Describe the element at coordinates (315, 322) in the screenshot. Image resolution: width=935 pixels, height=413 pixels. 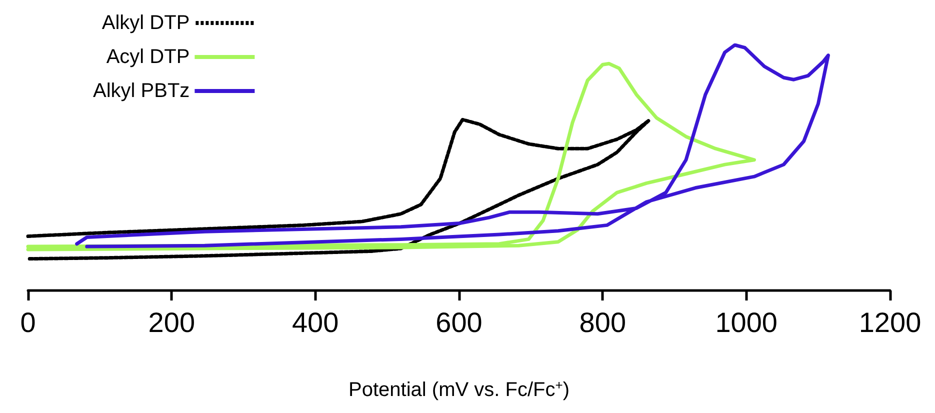
I see `x-tick-label: 400` at that location.